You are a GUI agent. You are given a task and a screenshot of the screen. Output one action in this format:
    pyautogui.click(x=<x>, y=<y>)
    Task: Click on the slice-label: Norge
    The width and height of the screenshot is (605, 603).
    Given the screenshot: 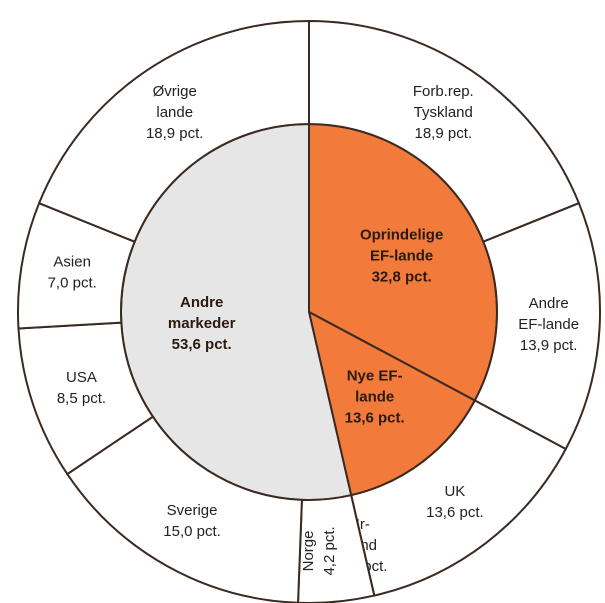 What is the action you would take?
    pyautogui.click(x=308, y=551)
    